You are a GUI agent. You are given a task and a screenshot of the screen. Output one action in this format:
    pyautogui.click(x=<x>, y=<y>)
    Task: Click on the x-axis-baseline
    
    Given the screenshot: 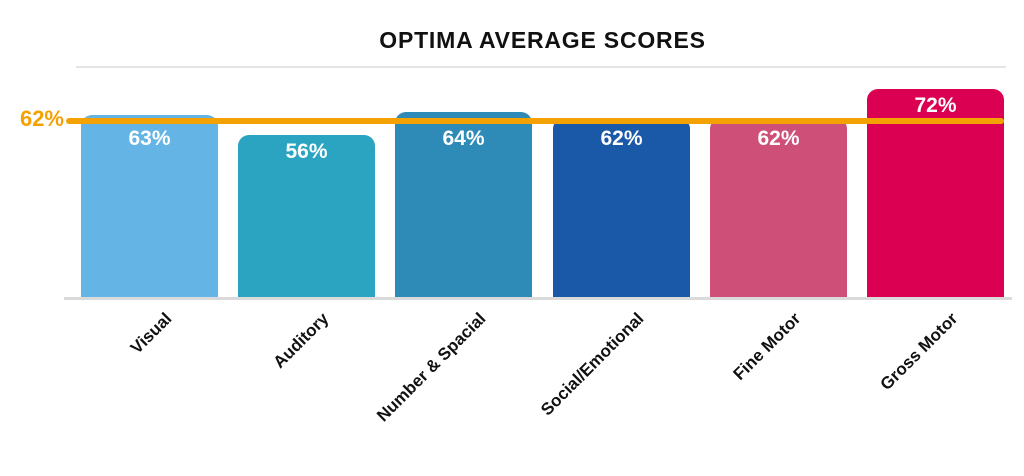 What is the action you would take?
    pyautogui.click(x=538, y=298)
    